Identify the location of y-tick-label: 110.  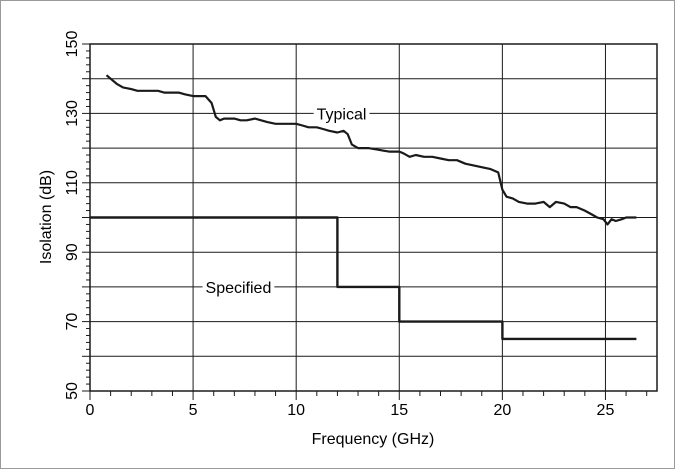
(72, 183).